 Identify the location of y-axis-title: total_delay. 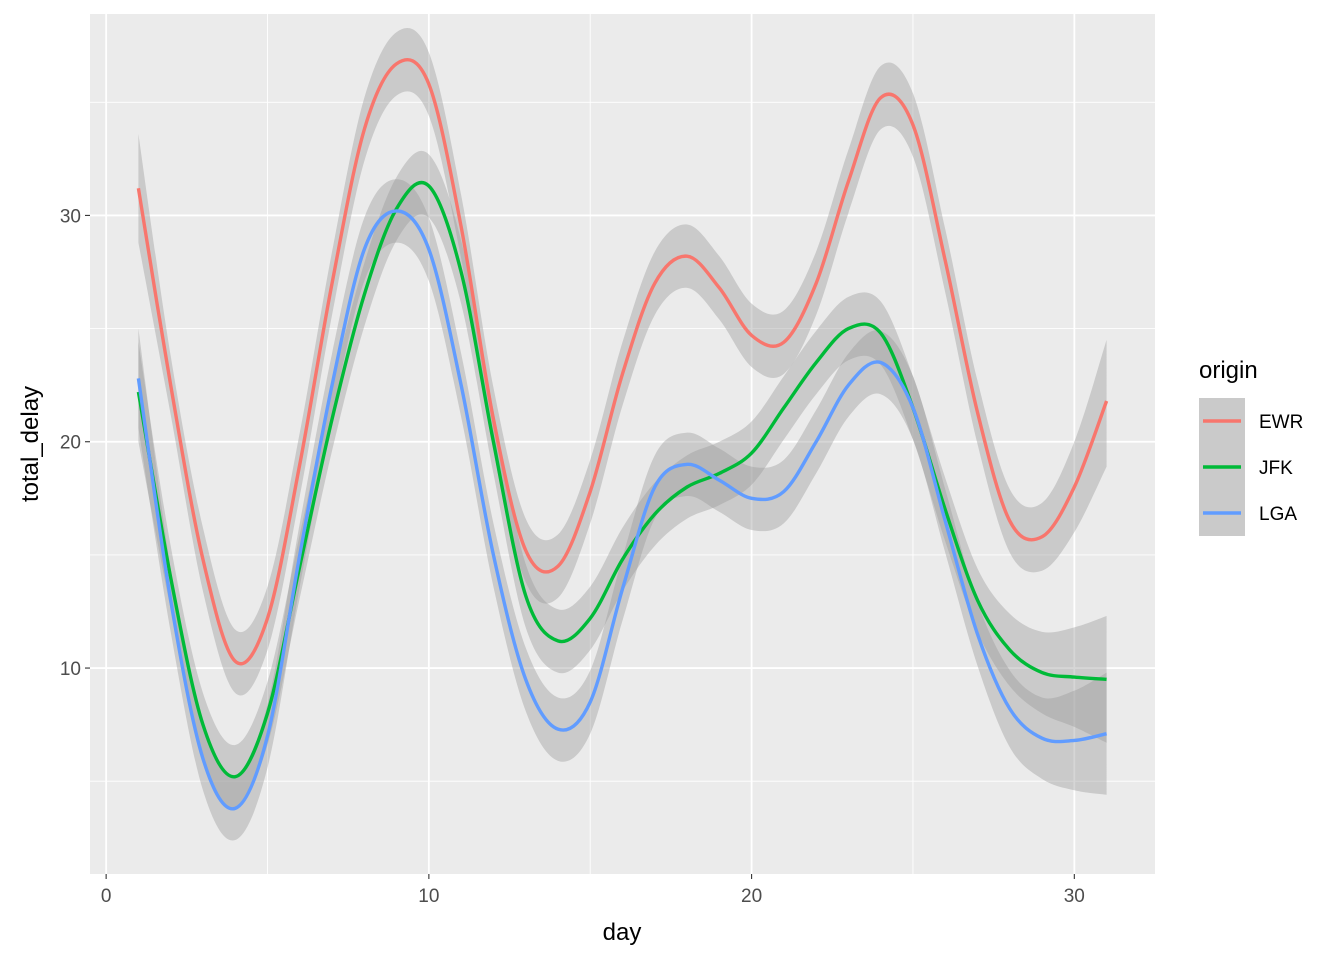
(30, 444).